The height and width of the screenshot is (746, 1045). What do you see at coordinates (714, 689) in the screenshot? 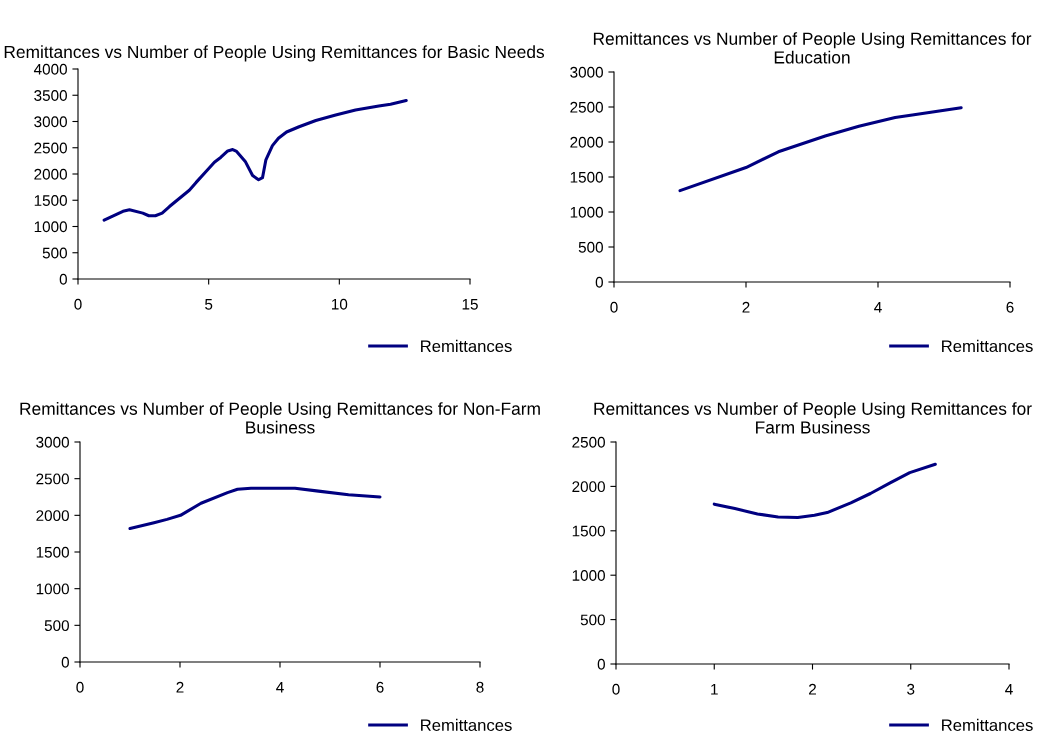
I see `x-tick-label: 1` at bounding box center [714, 689].